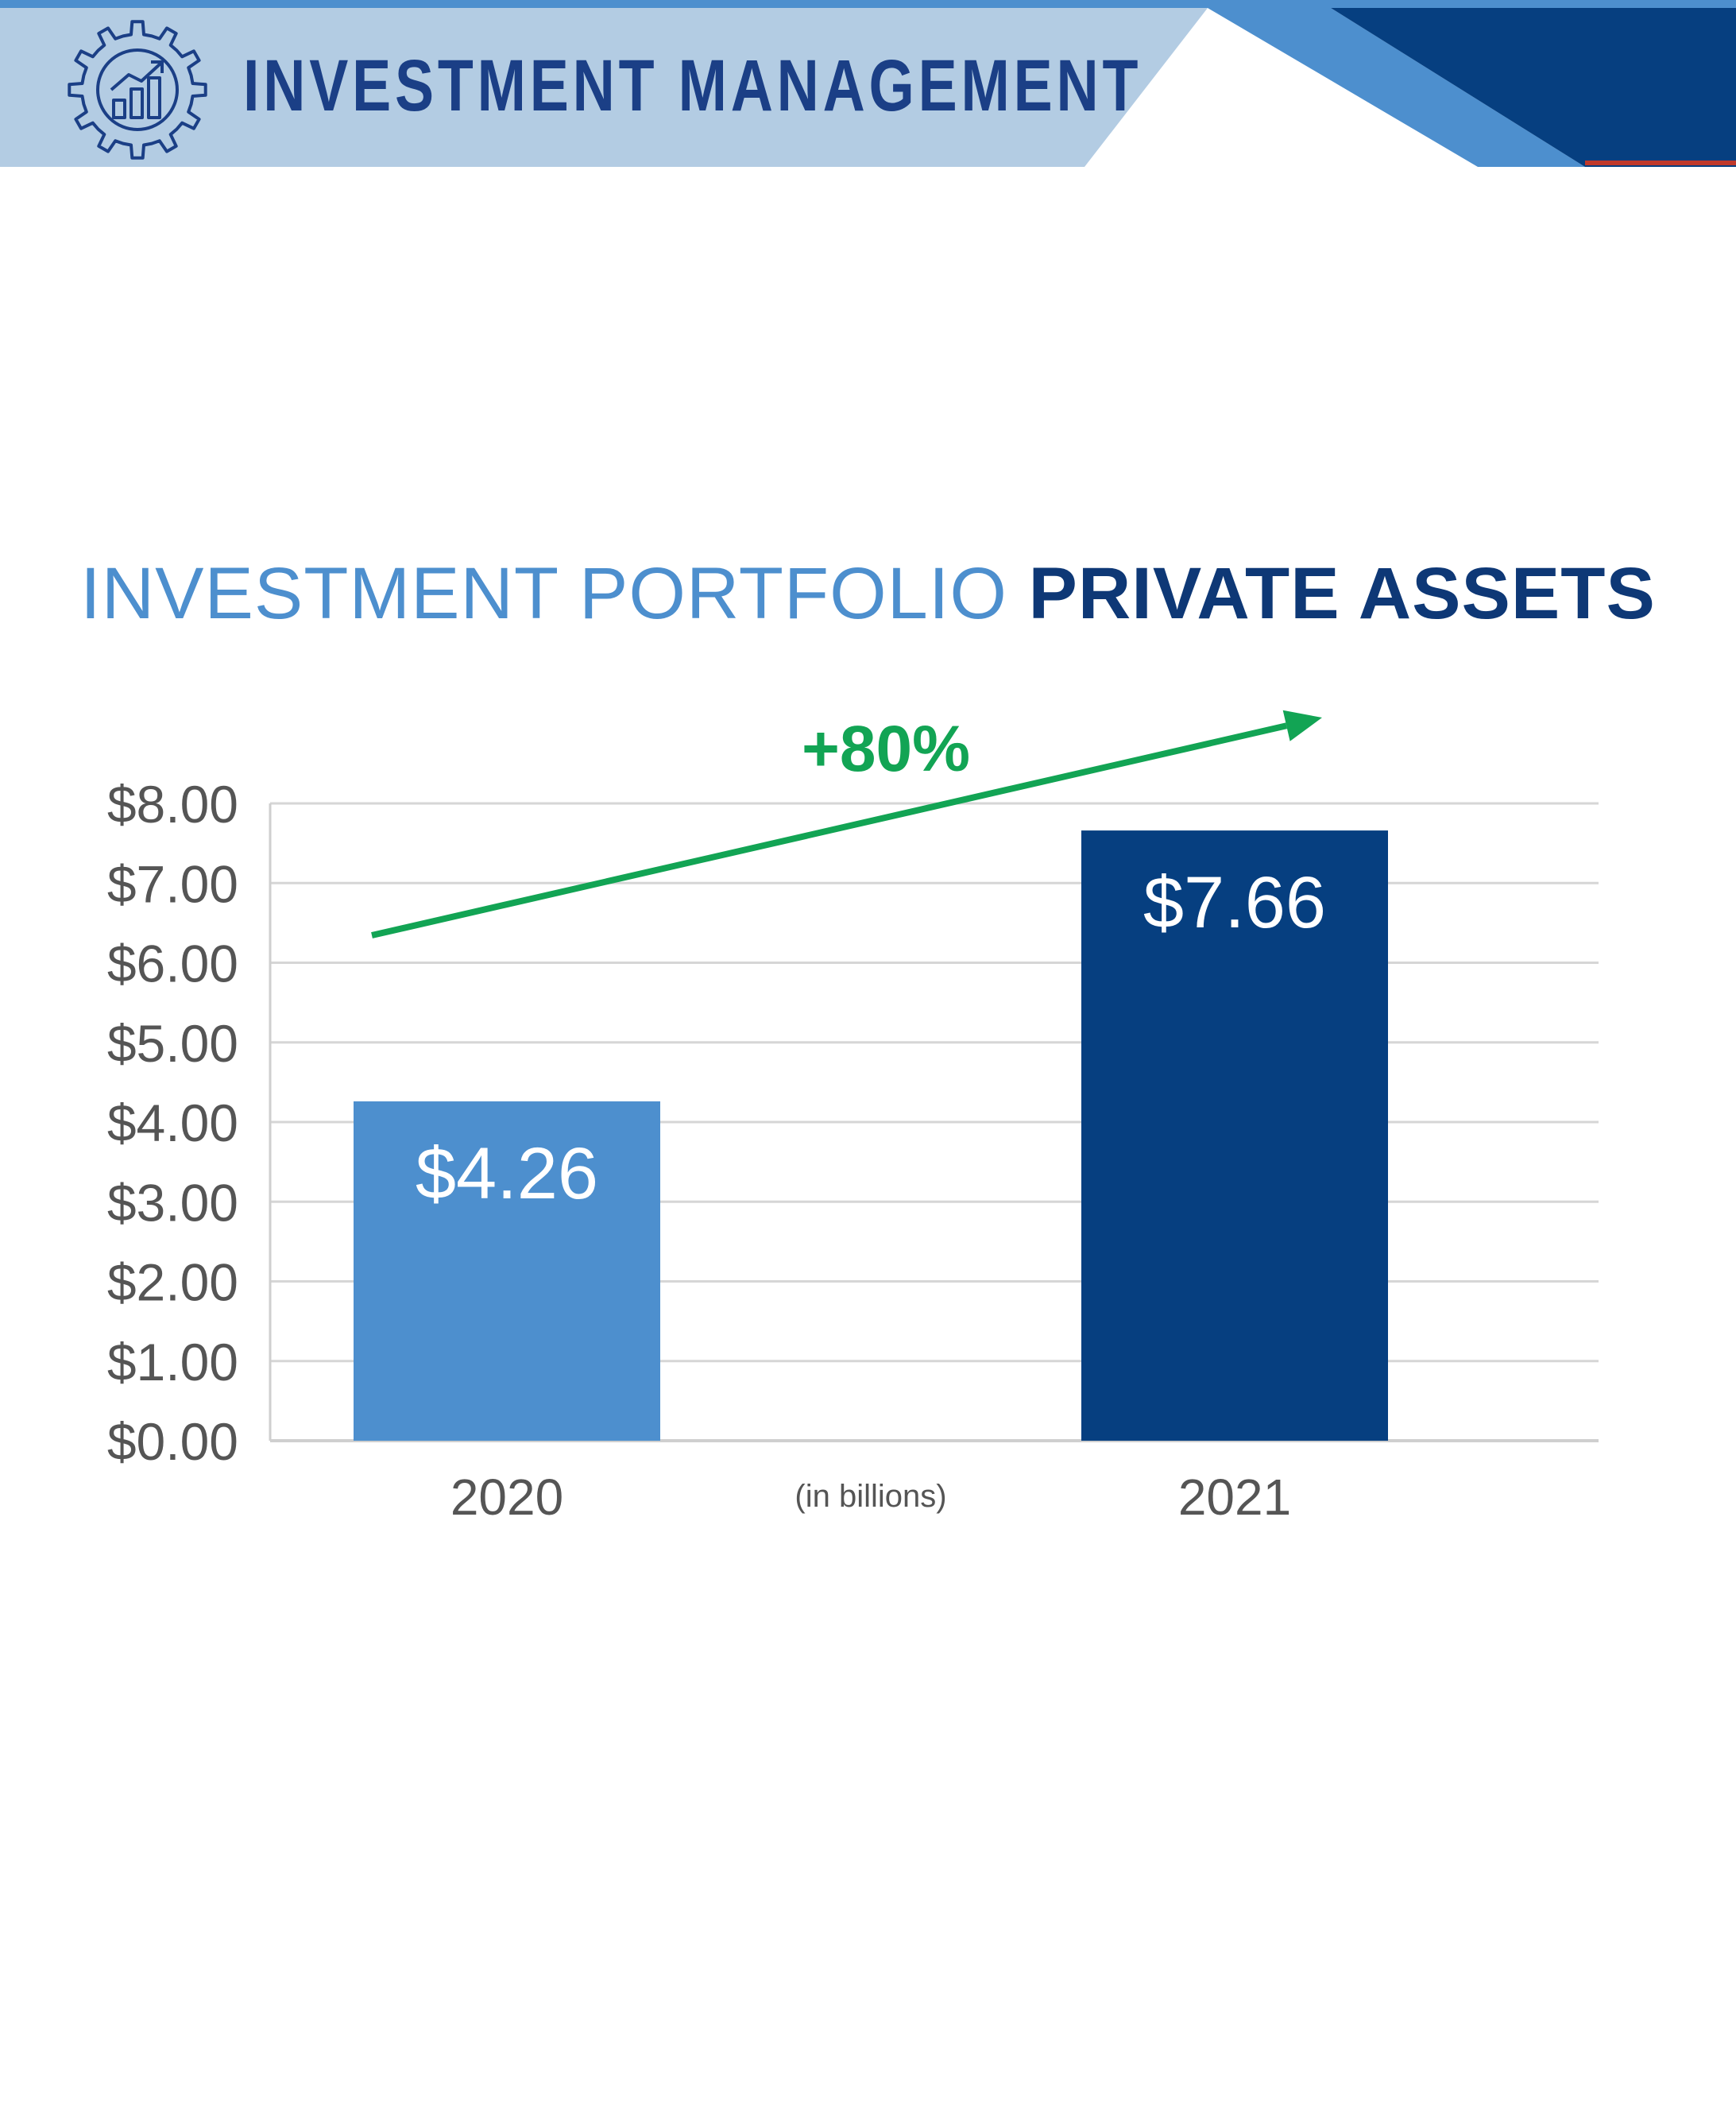  Describe the element at coordinates (172, 1441) in the screenshot. I see `y-tick-label: $0.00` at that location.